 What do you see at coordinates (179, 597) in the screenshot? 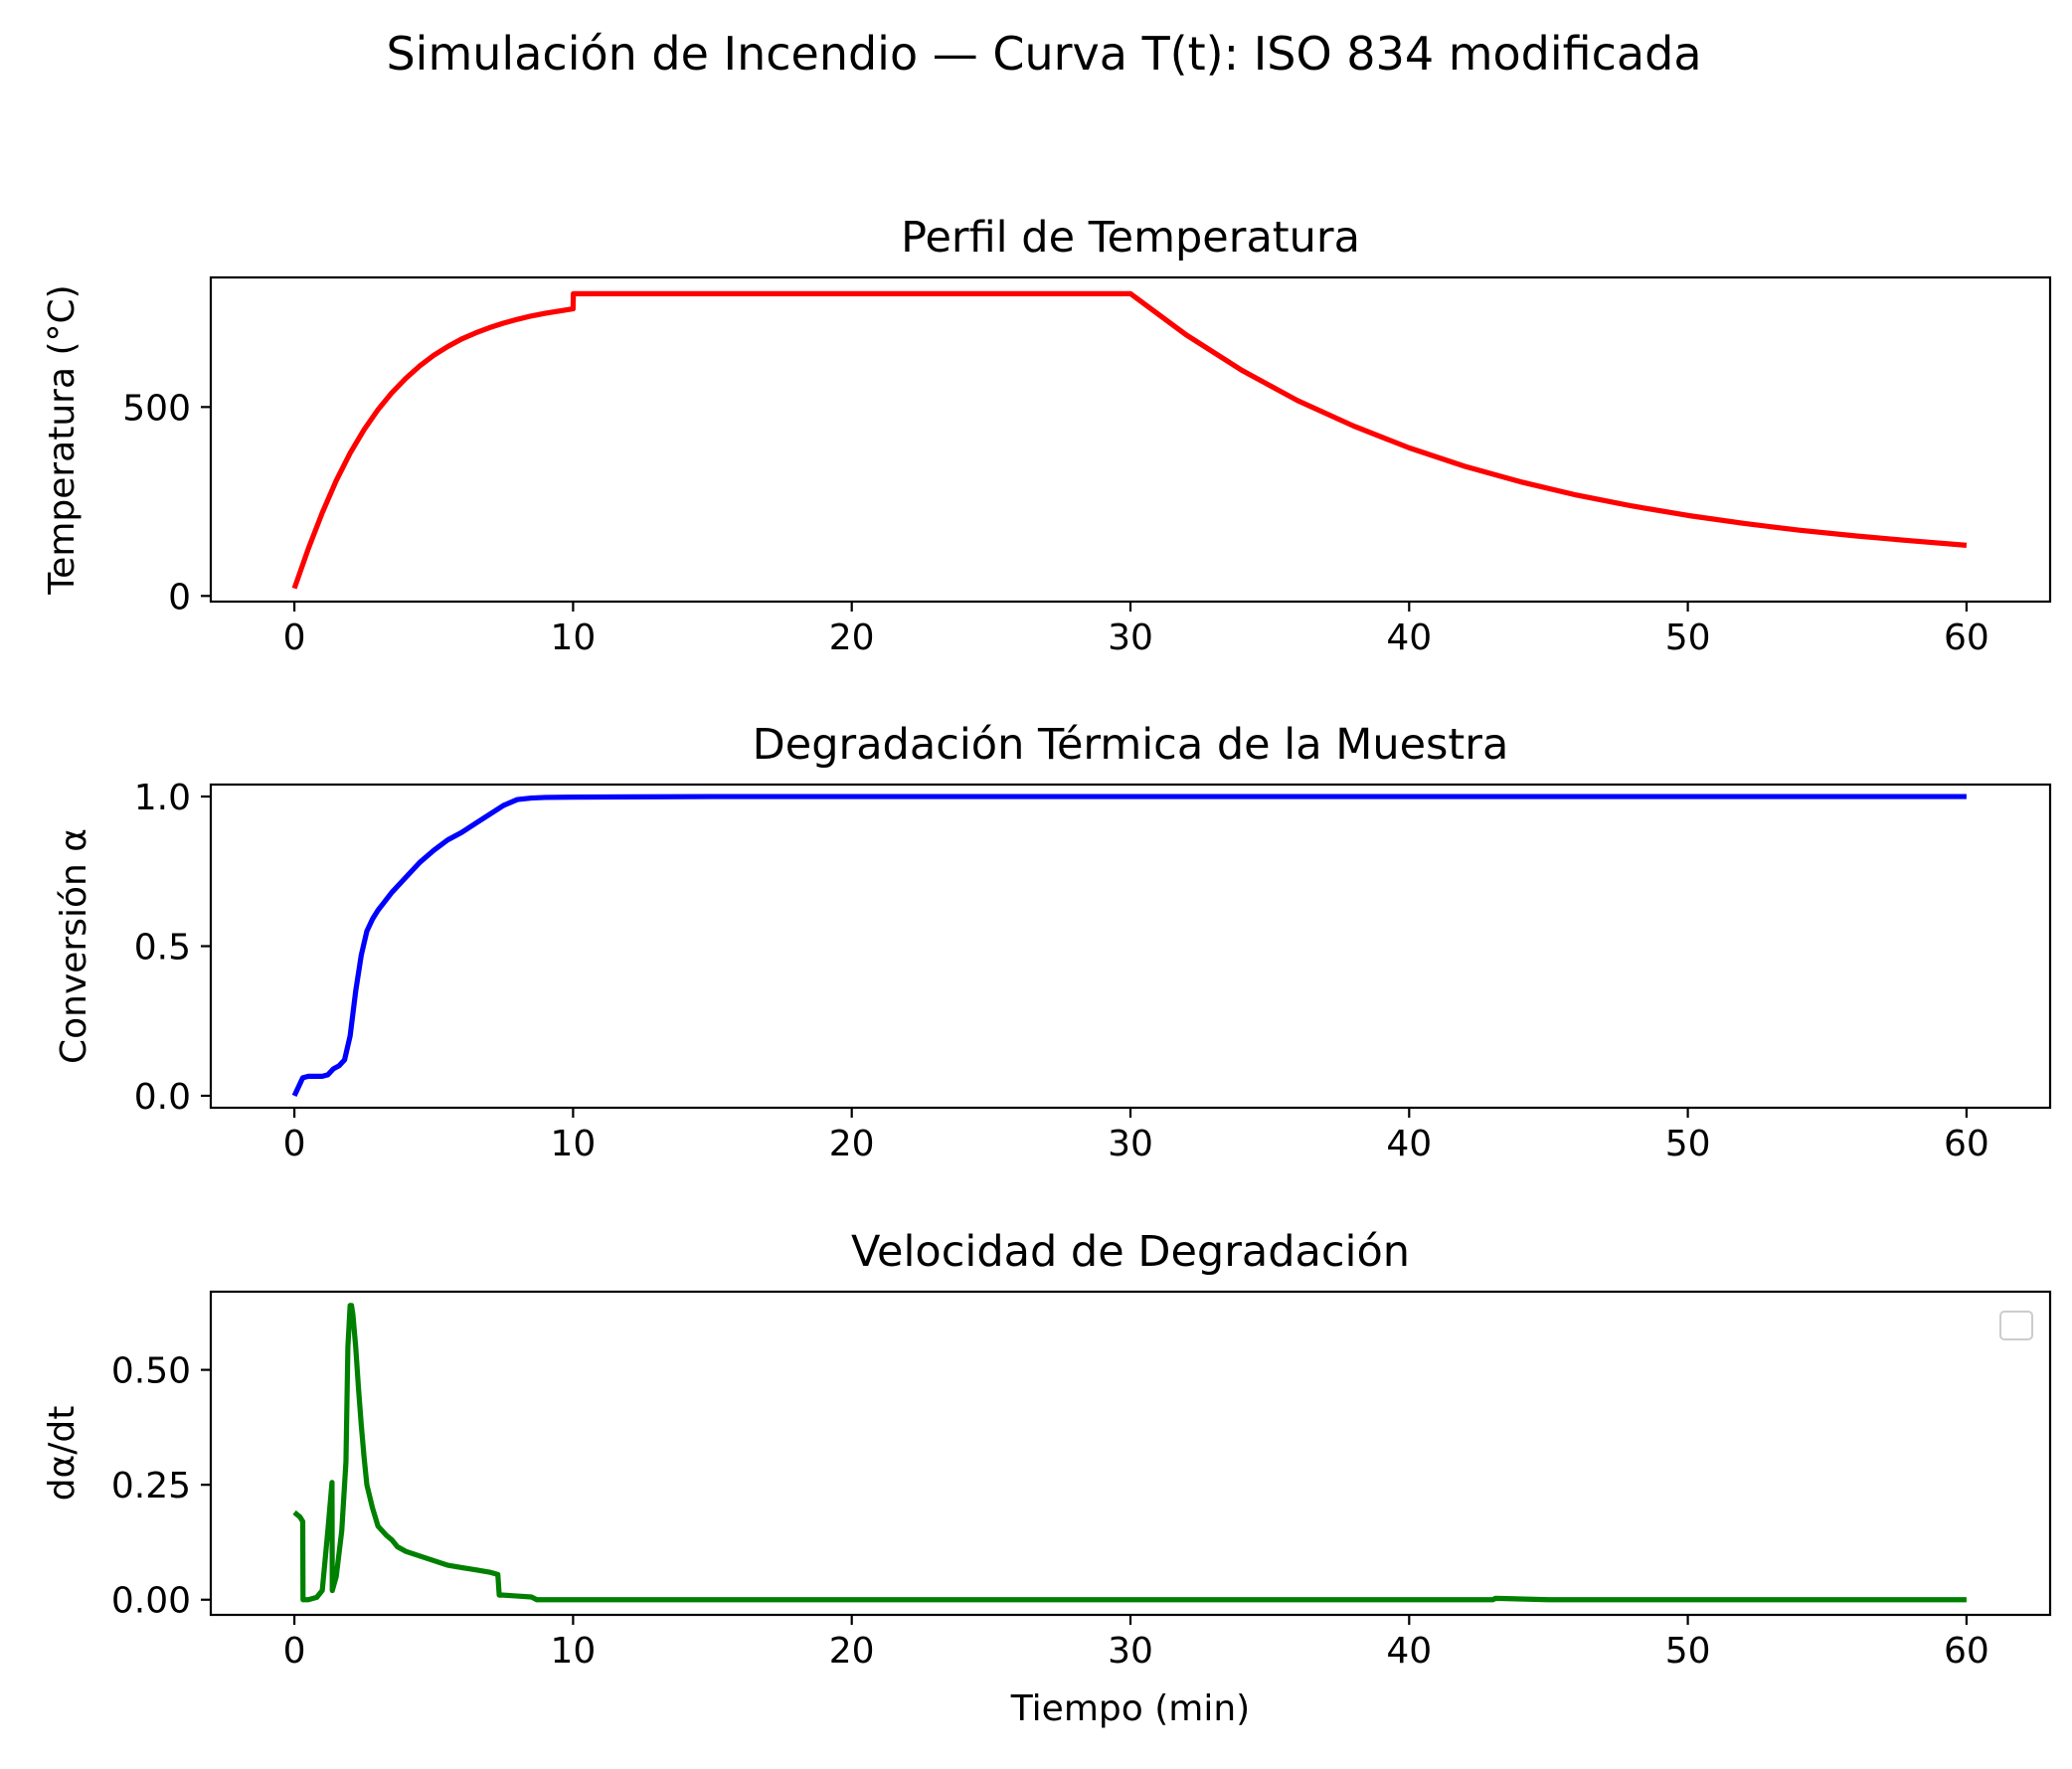
I see `y-tick-label-temperature: 0` at bounding box center [179, 597].